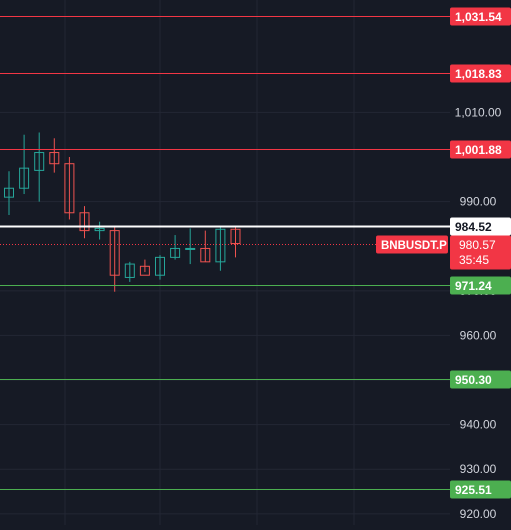 Image resolution: width=511 pixels, height=530 pixels. Describe the element at coordinates (122, 212) in the screenshot. I see `candles` at that location.